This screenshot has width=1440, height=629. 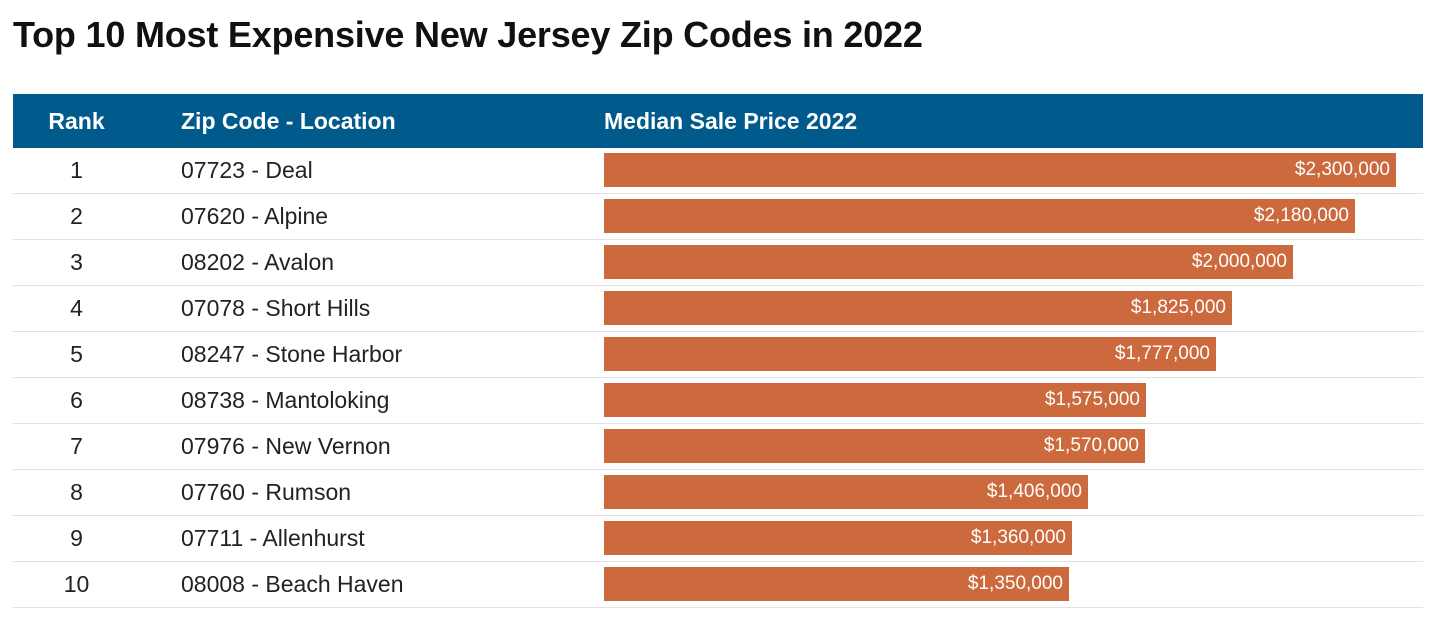 I want to click on price-label: $2,000,000, so click(x=1239, y=261).